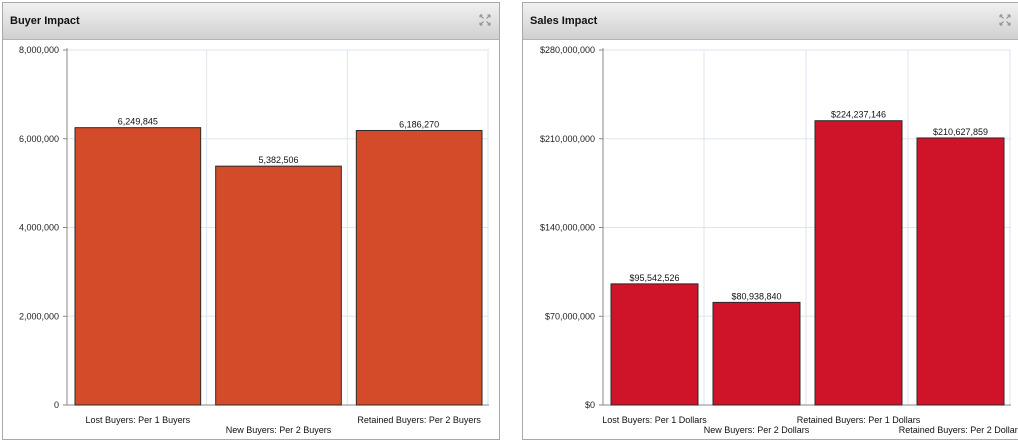  Describe the element at coordinates (39, 50) in the screenshot. I see `y-tick-label: 8,000,000` at that location.